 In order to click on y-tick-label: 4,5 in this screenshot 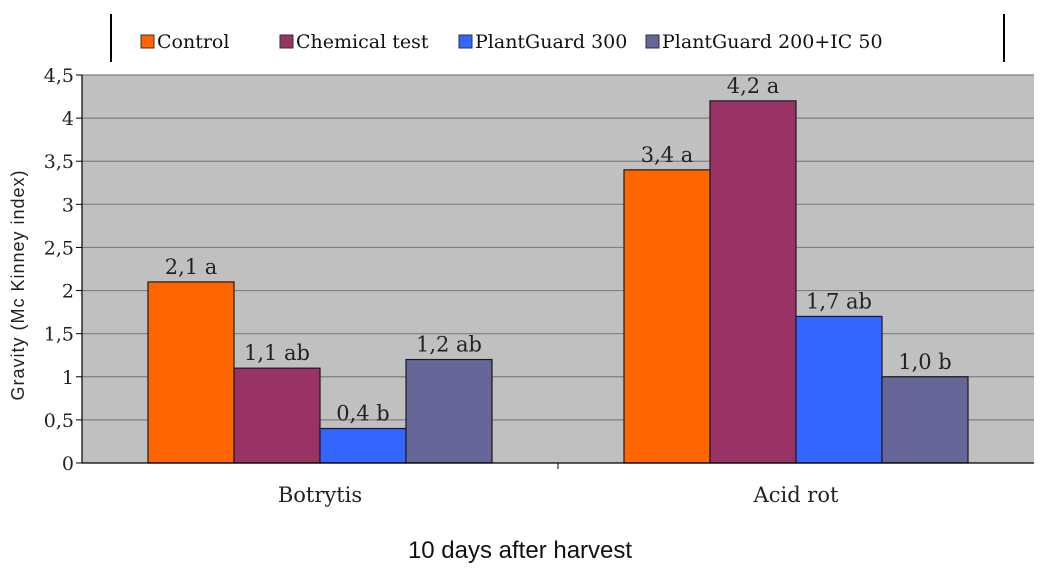, I will do `click(59, 76)`.